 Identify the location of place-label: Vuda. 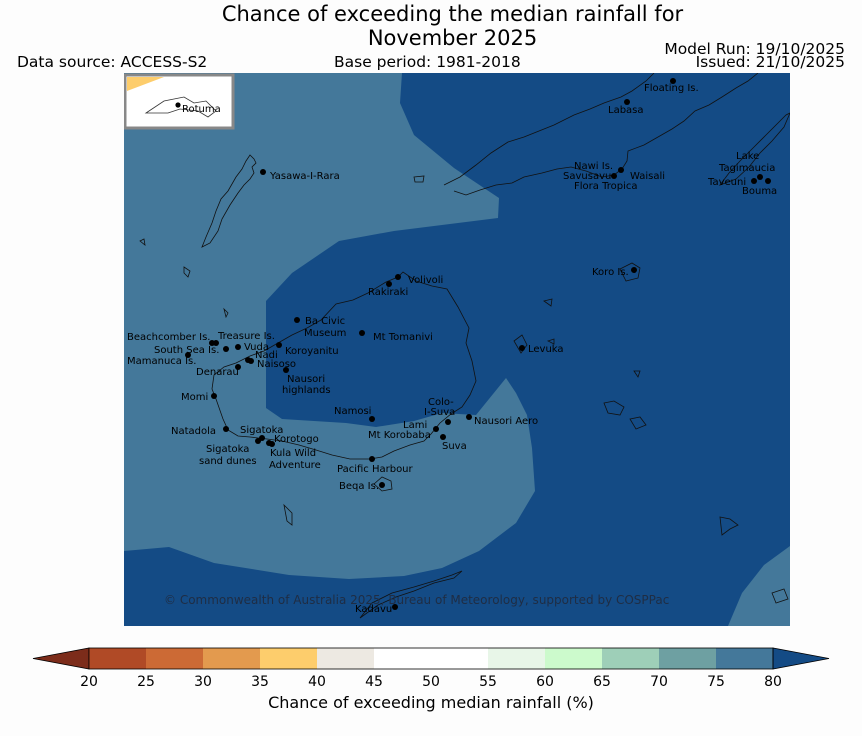
(256, 347).